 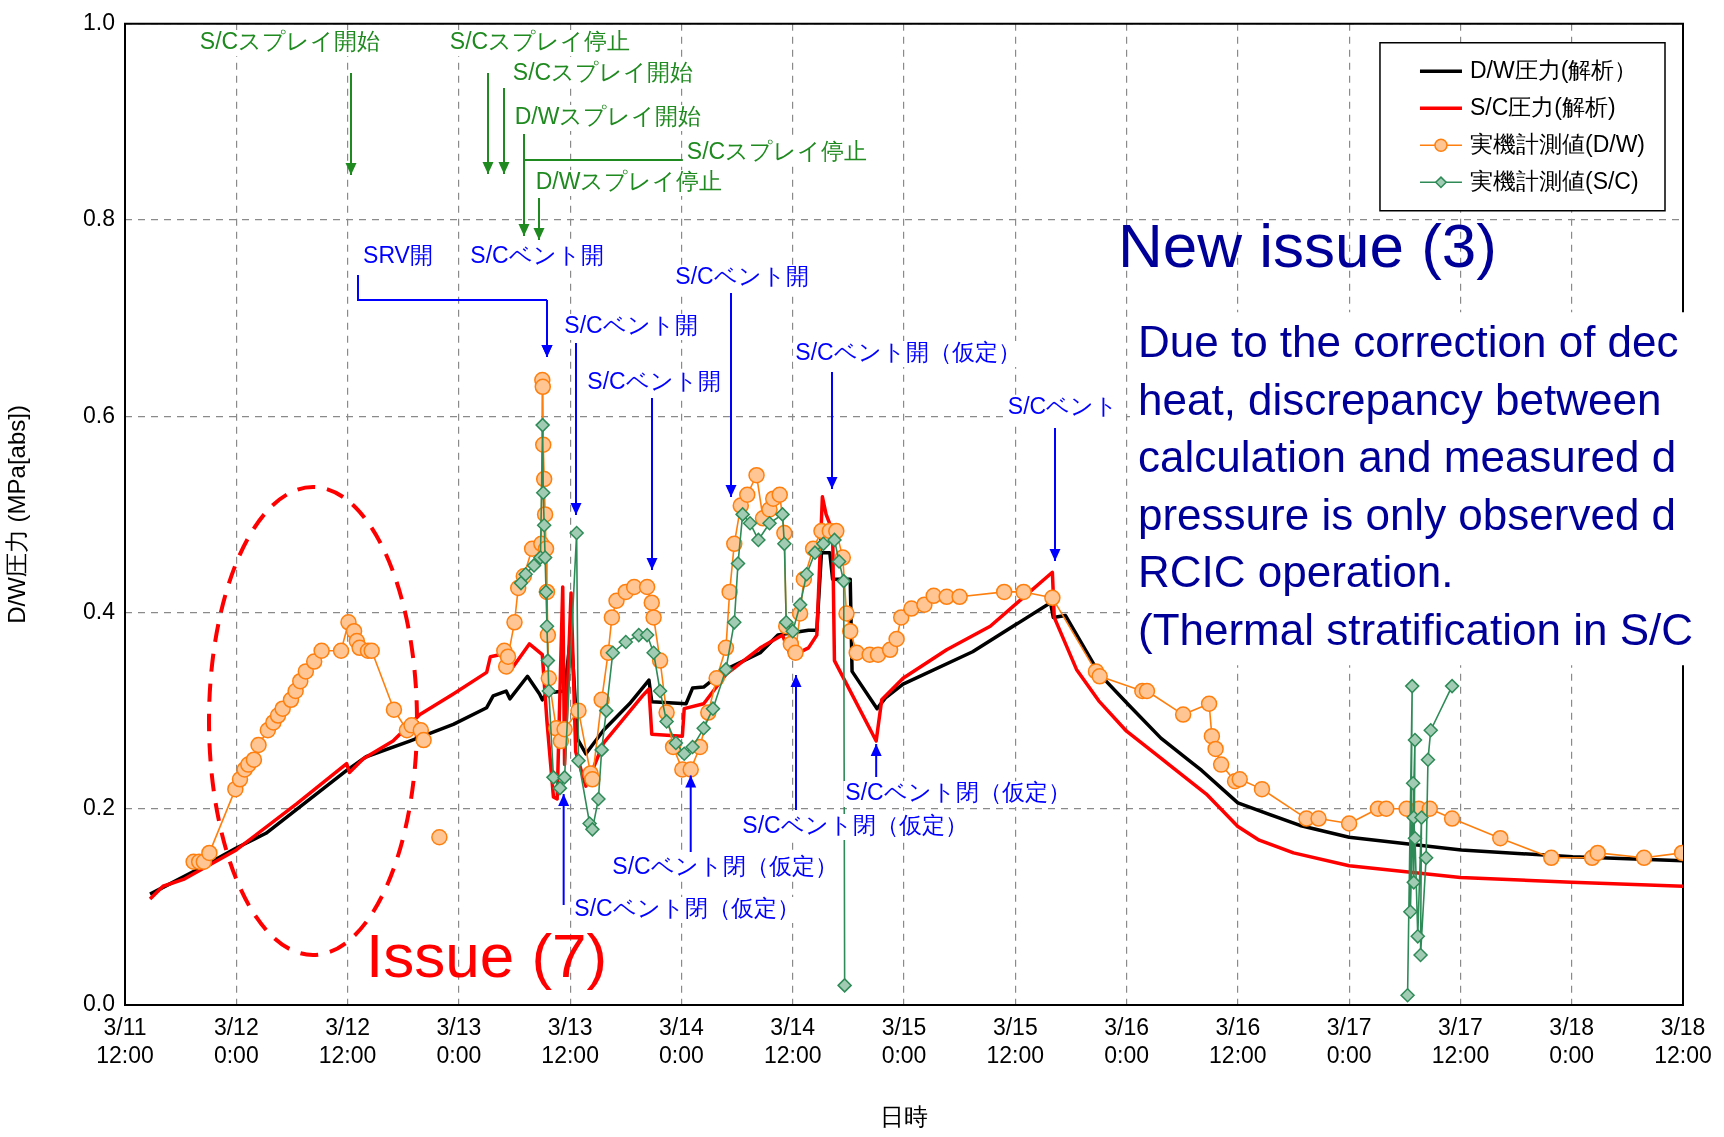 I want to click on annotation: Due to the correction of dec heat, discrepancy between calculation and measured d pressure is only observed d RCIC operation. (Thermal stratification in S/C, so click(x=1416, y=485).